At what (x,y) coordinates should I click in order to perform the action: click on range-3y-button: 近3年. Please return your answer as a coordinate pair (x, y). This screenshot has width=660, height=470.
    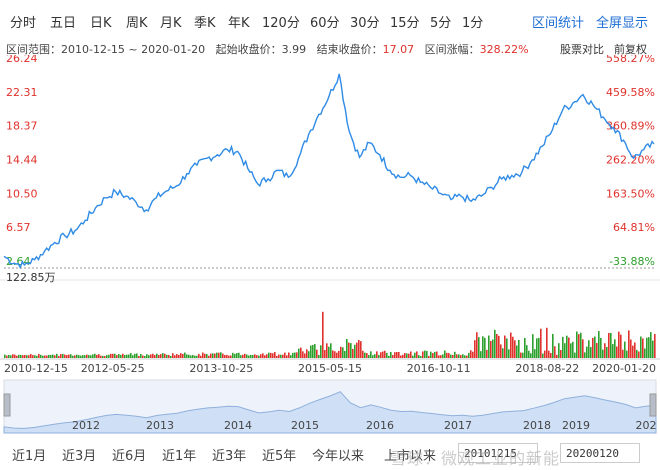
    Looking at the image, I should click on (229, 456).